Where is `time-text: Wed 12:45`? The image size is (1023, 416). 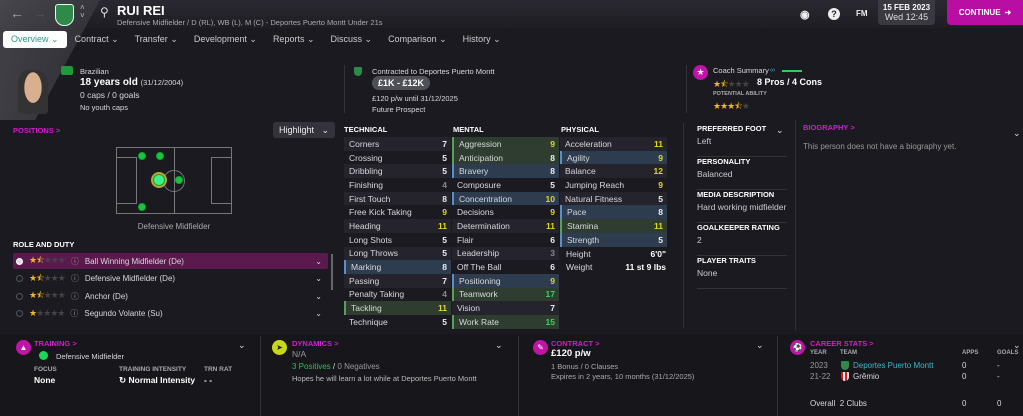
time-text: Wed 12:45 is located at coordinates (906, 17).